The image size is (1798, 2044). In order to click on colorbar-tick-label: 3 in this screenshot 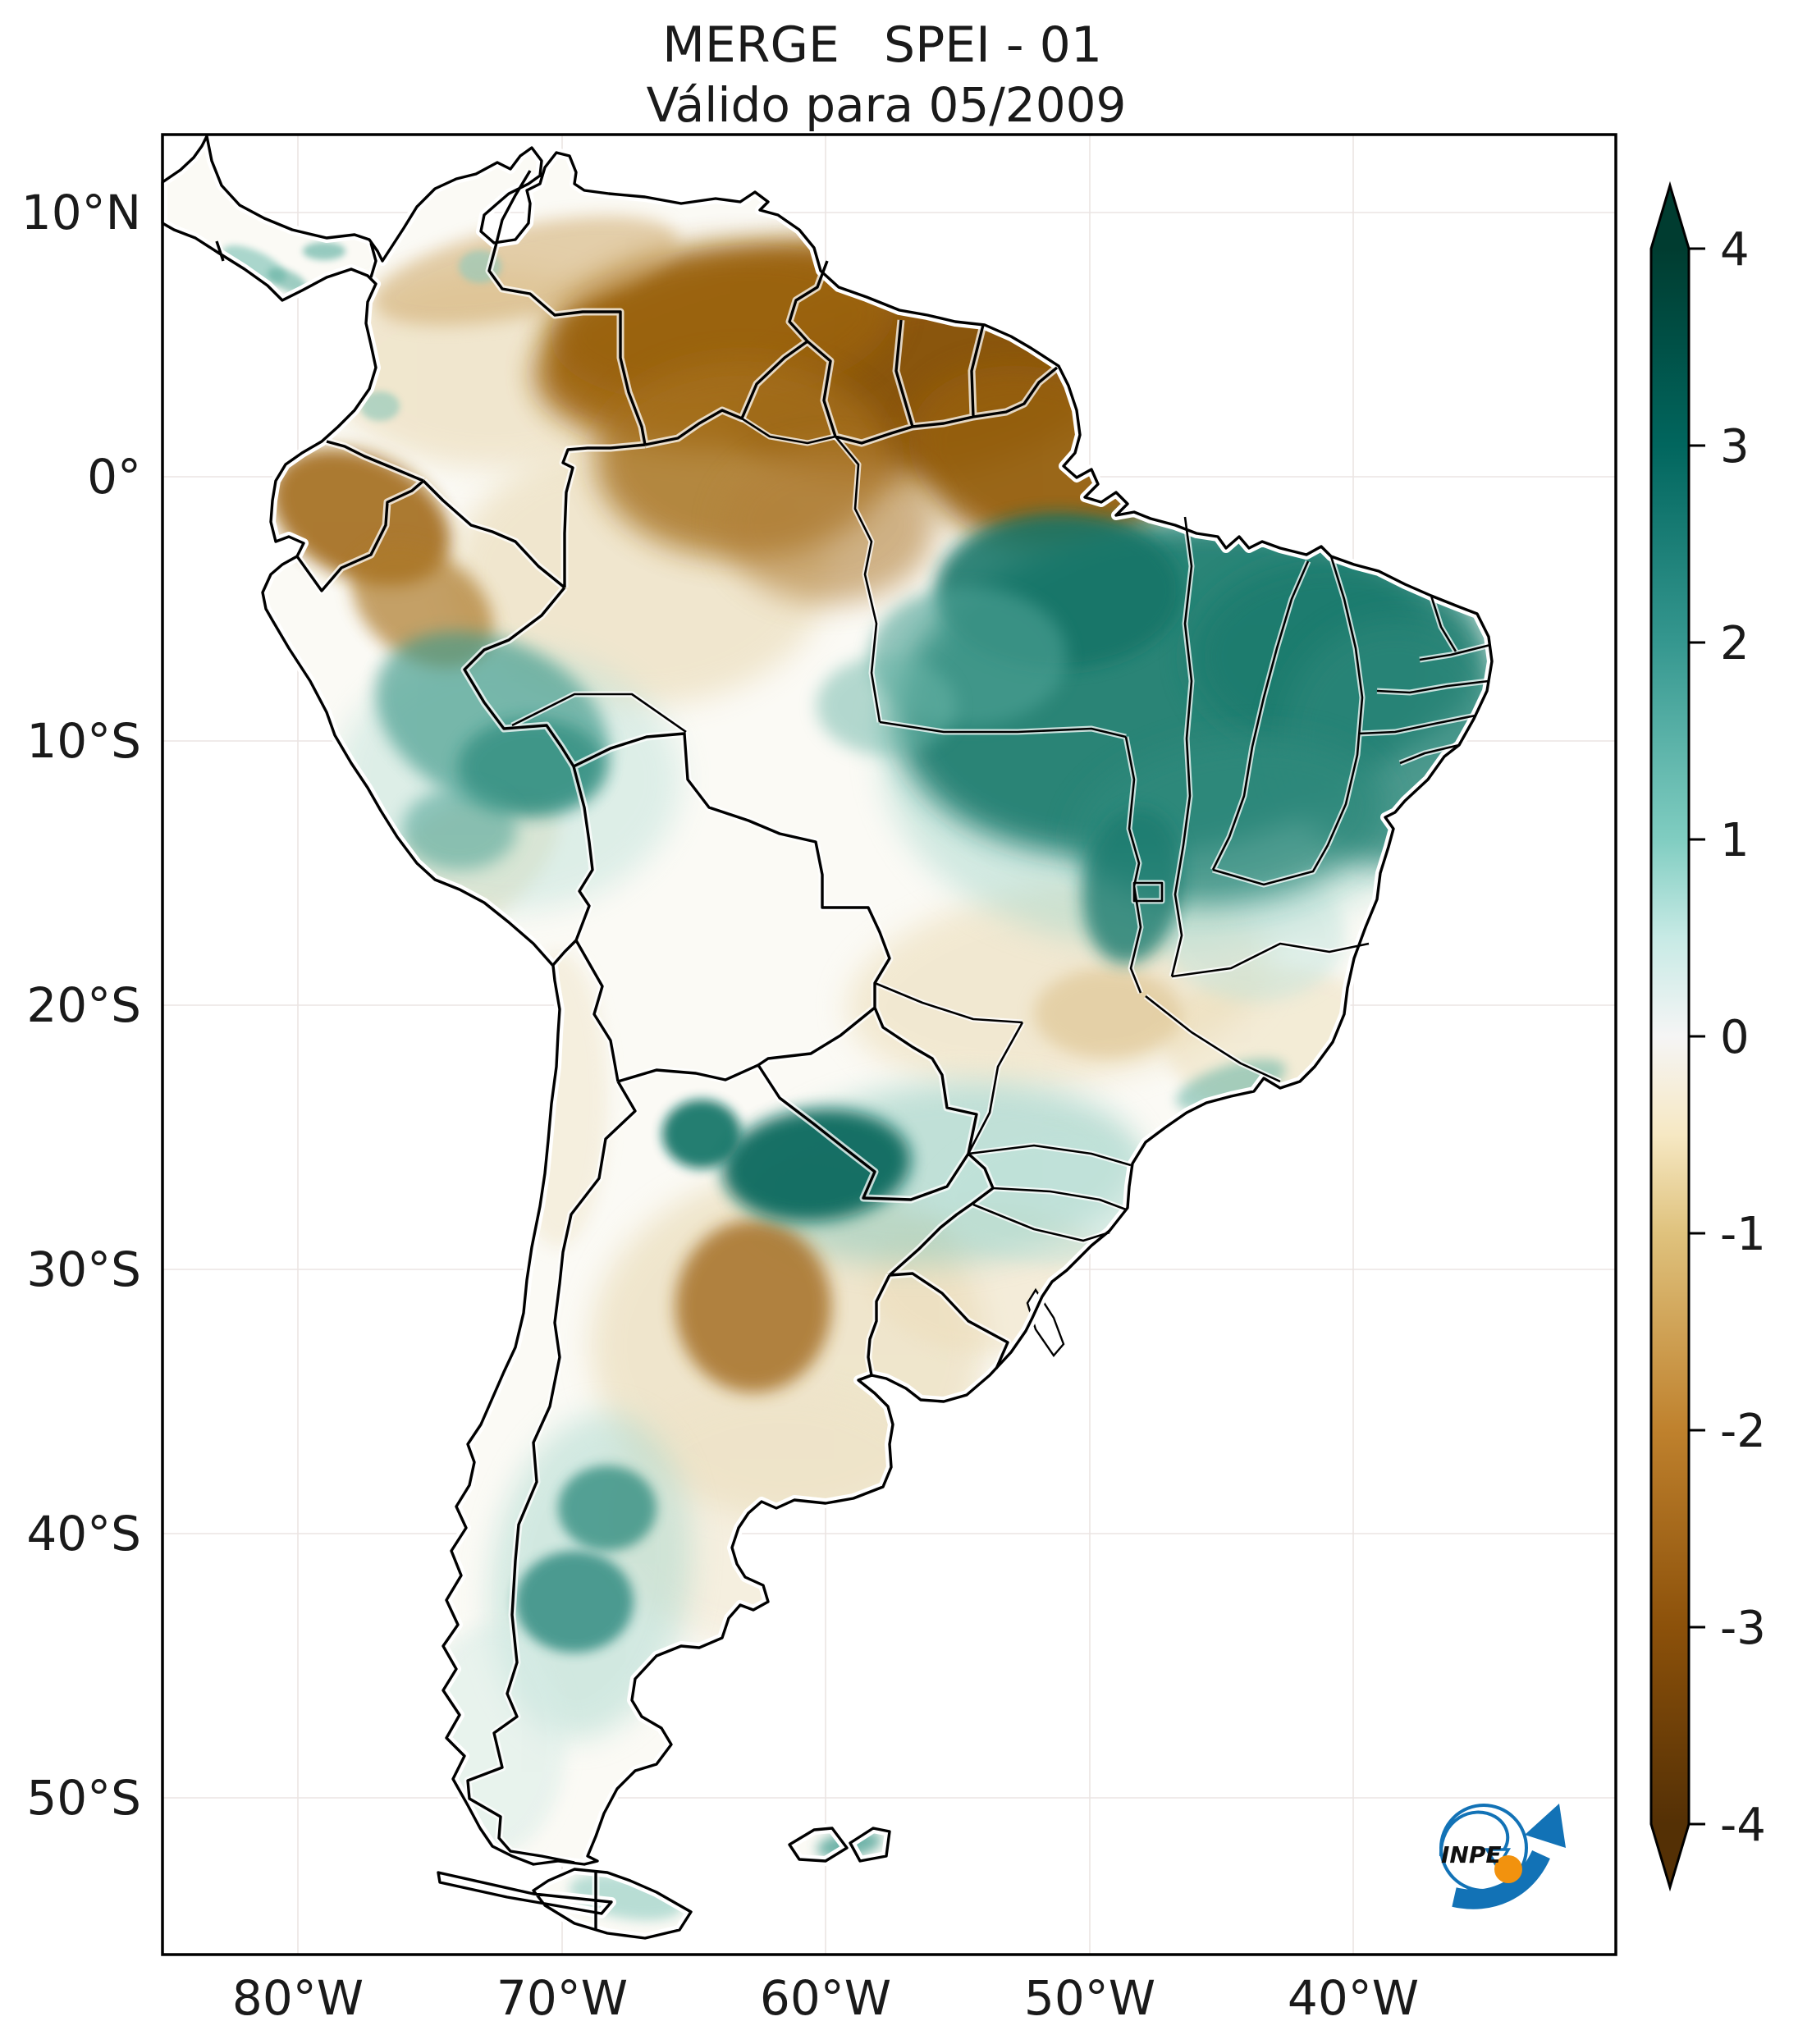, I will do `click(1735, 447)`.